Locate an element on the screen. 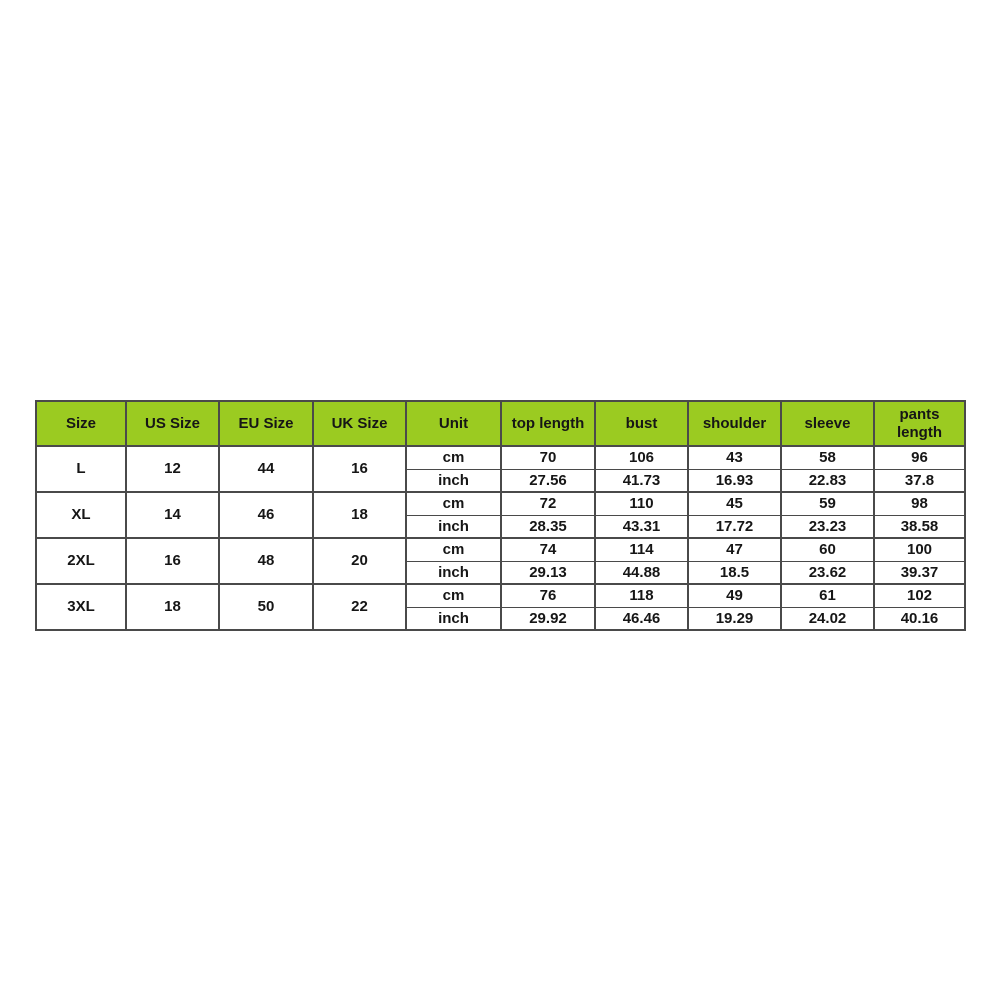  shoulder-value: 47 is located at coordinates (734, 549).